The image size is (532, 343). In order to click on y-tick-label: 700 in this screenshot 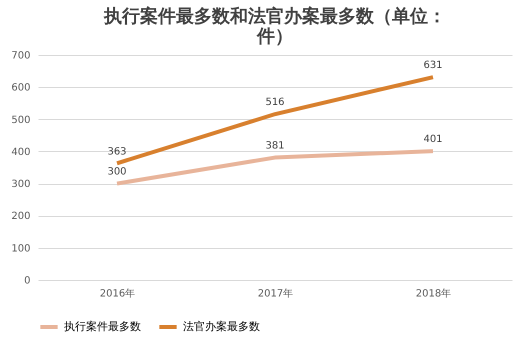, I will do `click(20, 56)`.